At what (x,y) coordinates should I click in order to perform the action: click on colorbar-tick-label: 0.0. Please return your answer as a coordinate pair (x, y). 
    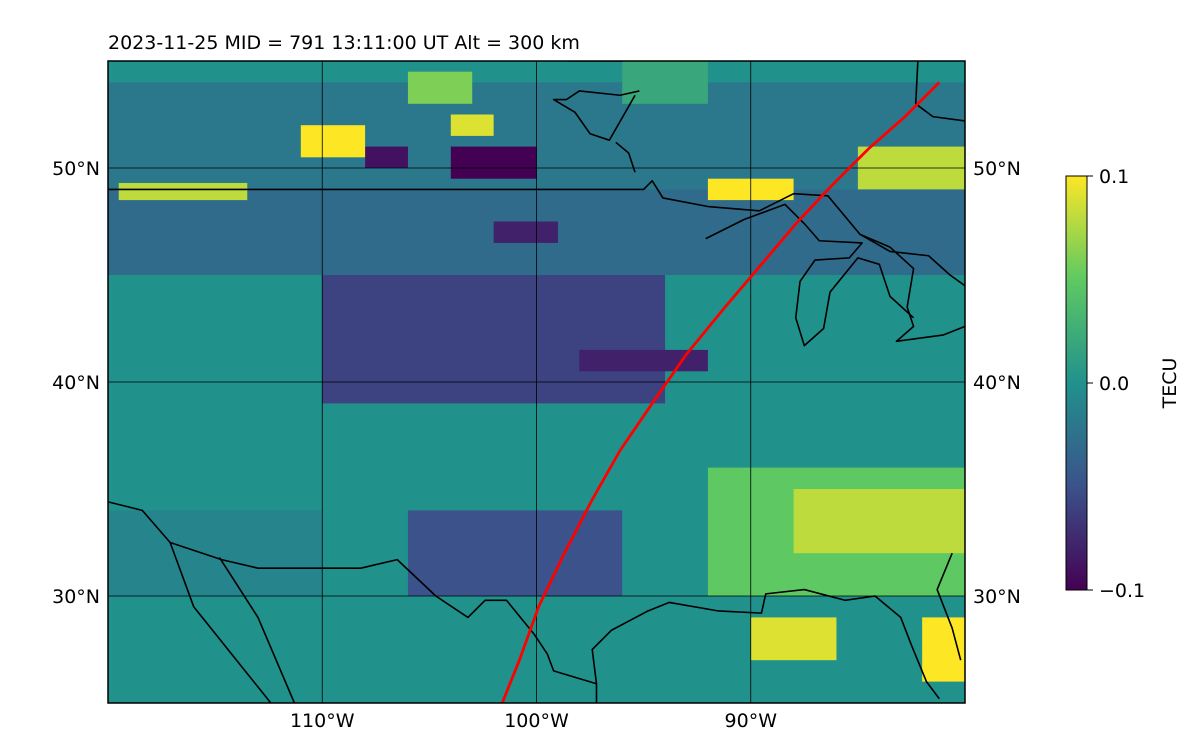
    Looking at the image, I should click on (1114, 384).